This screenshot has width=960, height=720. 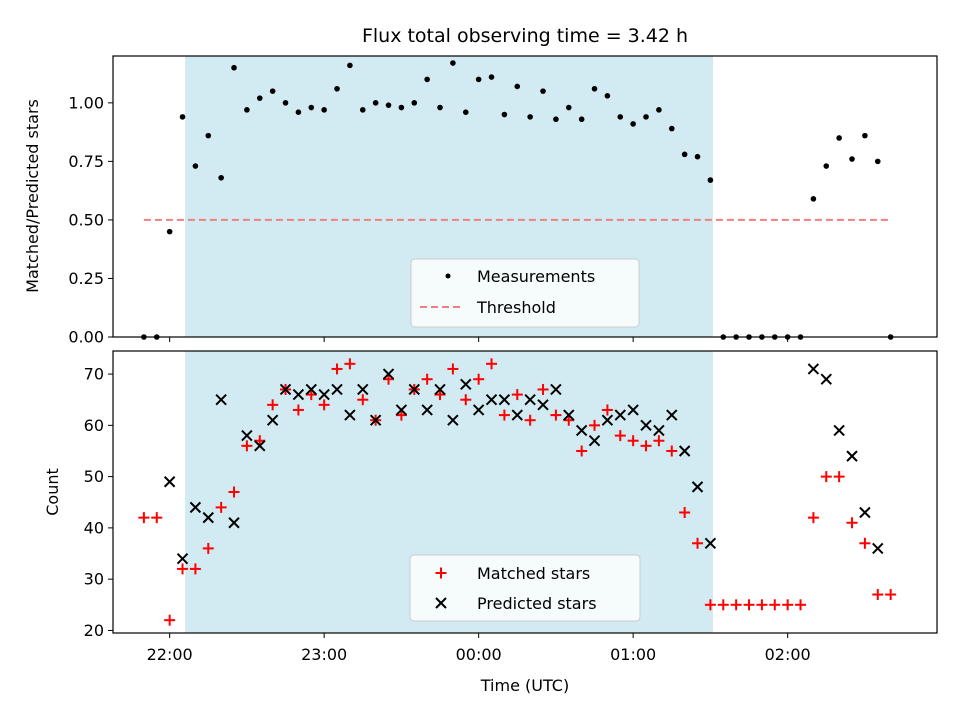 I want to click on x-axis-label: Time (UTC), so click(x=524, y=685).